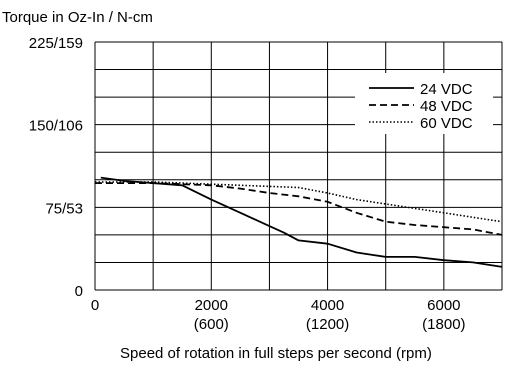  I want to click on legend-label-60-vdc: 60 VDC, so click(446, 123).